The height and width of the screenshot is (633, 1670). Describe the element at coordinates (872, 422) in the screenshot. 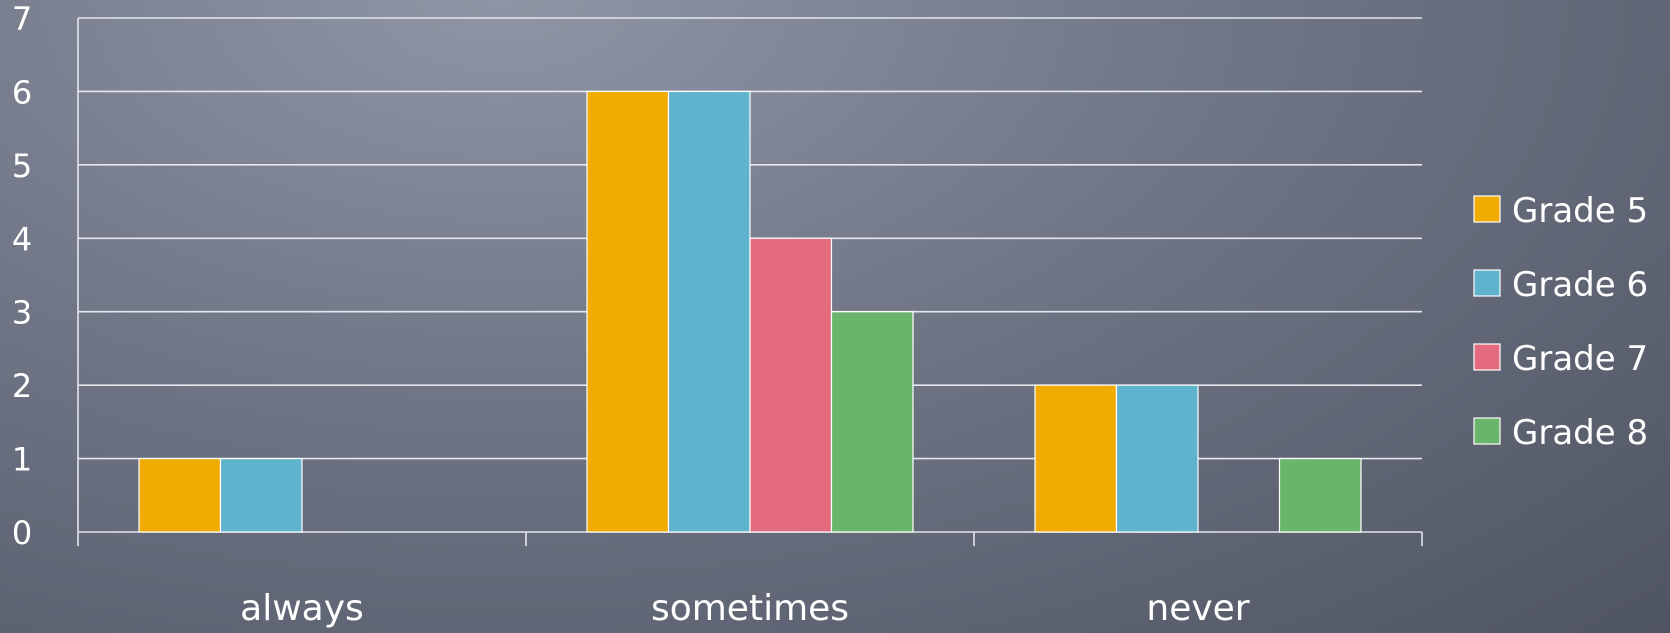

I see `bar-grade-8-sometimes` at that location.